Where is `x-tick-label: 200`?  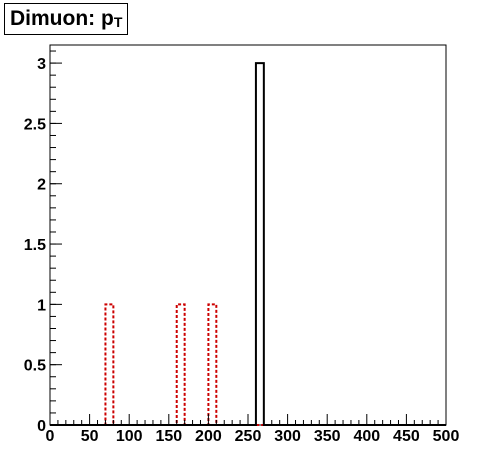 x-tick-label: 200 is located at coordinates (208, 436).